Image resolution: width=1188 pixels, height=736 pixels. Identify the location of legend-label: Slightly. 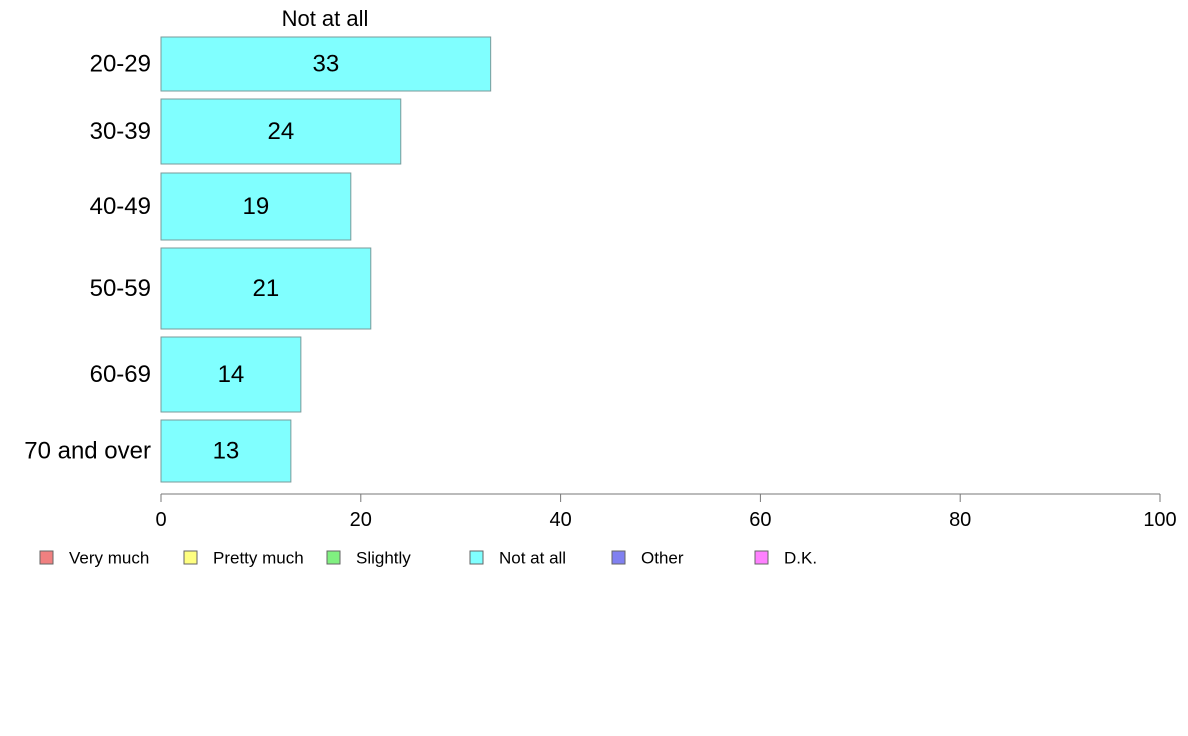
(383, 558).